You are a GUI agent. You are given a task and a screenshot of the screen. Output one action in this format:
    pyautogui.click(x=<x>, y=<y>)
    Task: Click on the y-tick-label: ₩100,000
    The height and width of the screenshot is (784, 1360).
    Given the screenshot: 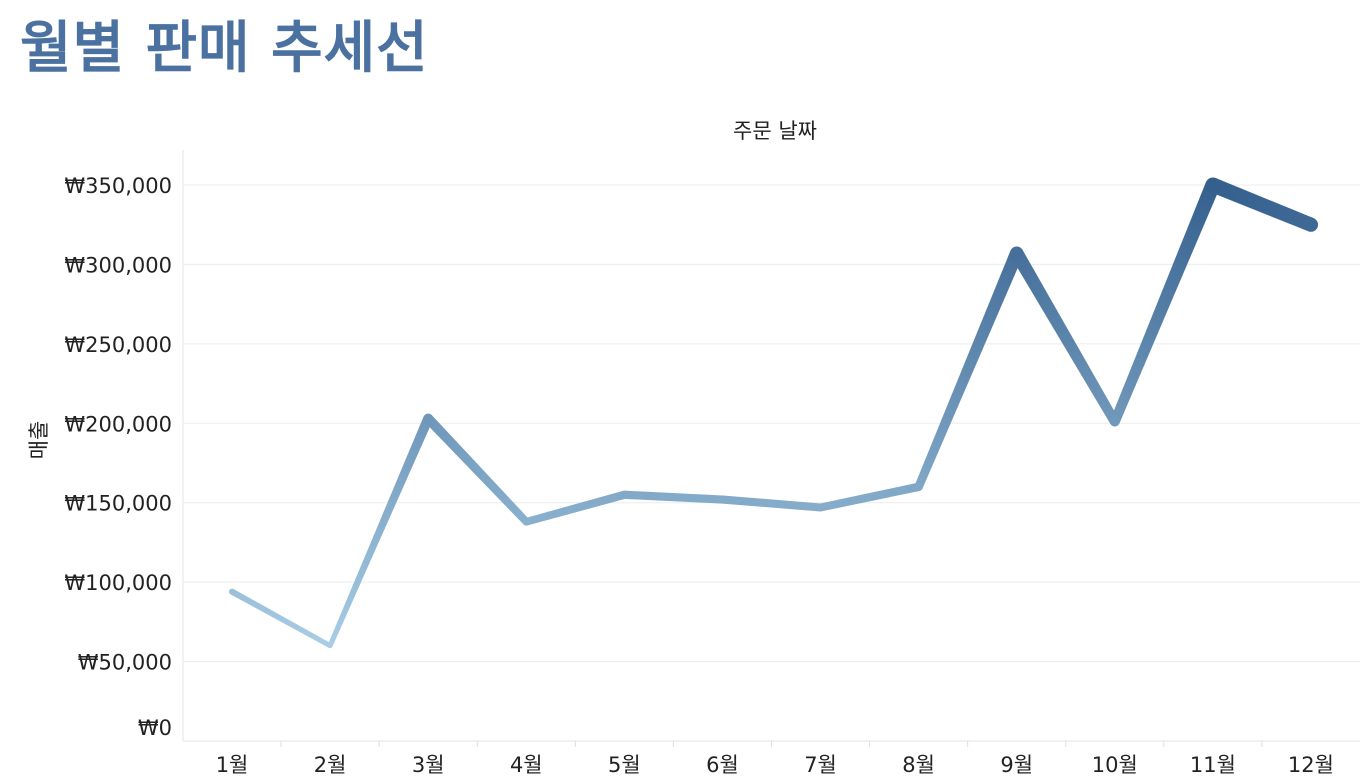 What is the action you would take?
    pyautogui.click(x=118, y=583)
    